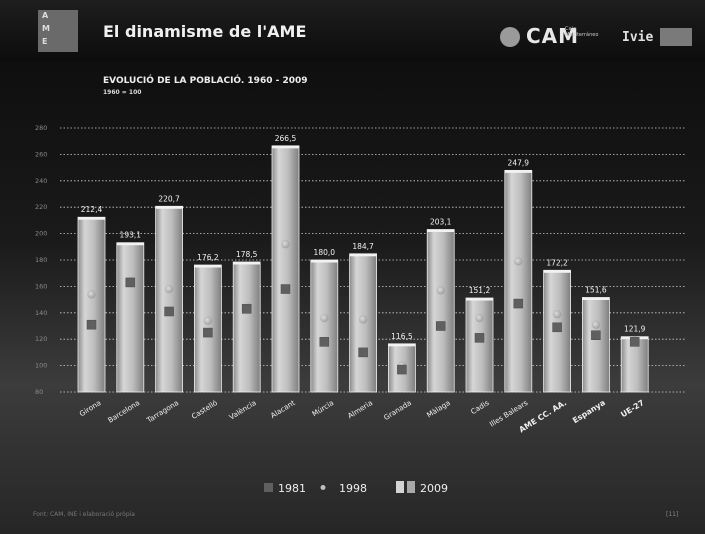 The width and height of the screenshot is (705, 534). I want to click on x-tick-label: Màlaga, so click(438, 408).